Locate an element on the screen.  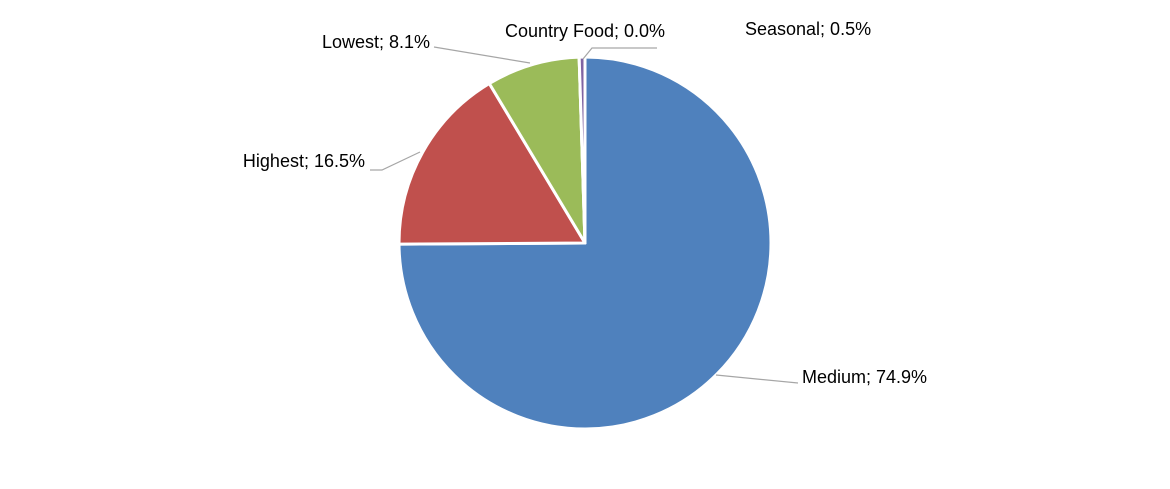
data-label: Lowest; 8.1% is located at coordinates (376, 42).